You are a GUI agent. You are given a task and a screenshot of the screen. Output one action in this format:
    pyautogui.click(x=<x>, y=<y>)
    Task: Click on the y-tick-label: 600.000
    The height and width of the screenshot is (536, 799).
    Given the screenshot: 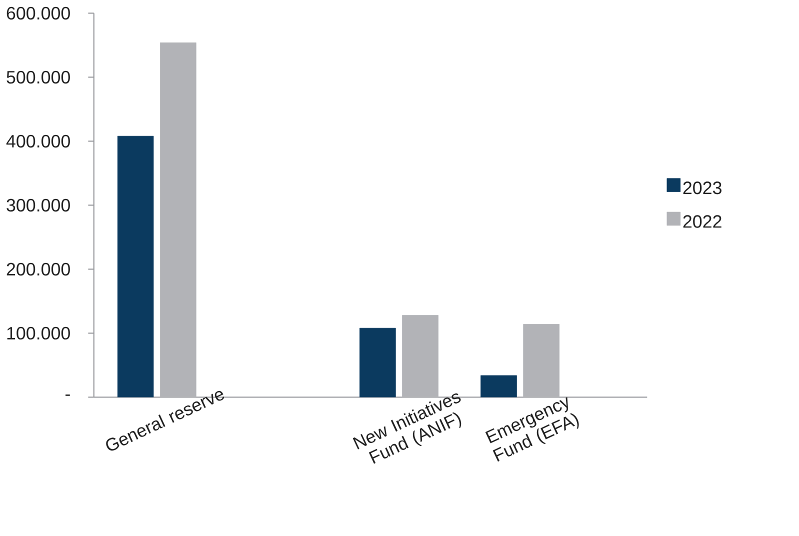 What is the action you would take?
    pyautogui.click(x=38, y=13)
    